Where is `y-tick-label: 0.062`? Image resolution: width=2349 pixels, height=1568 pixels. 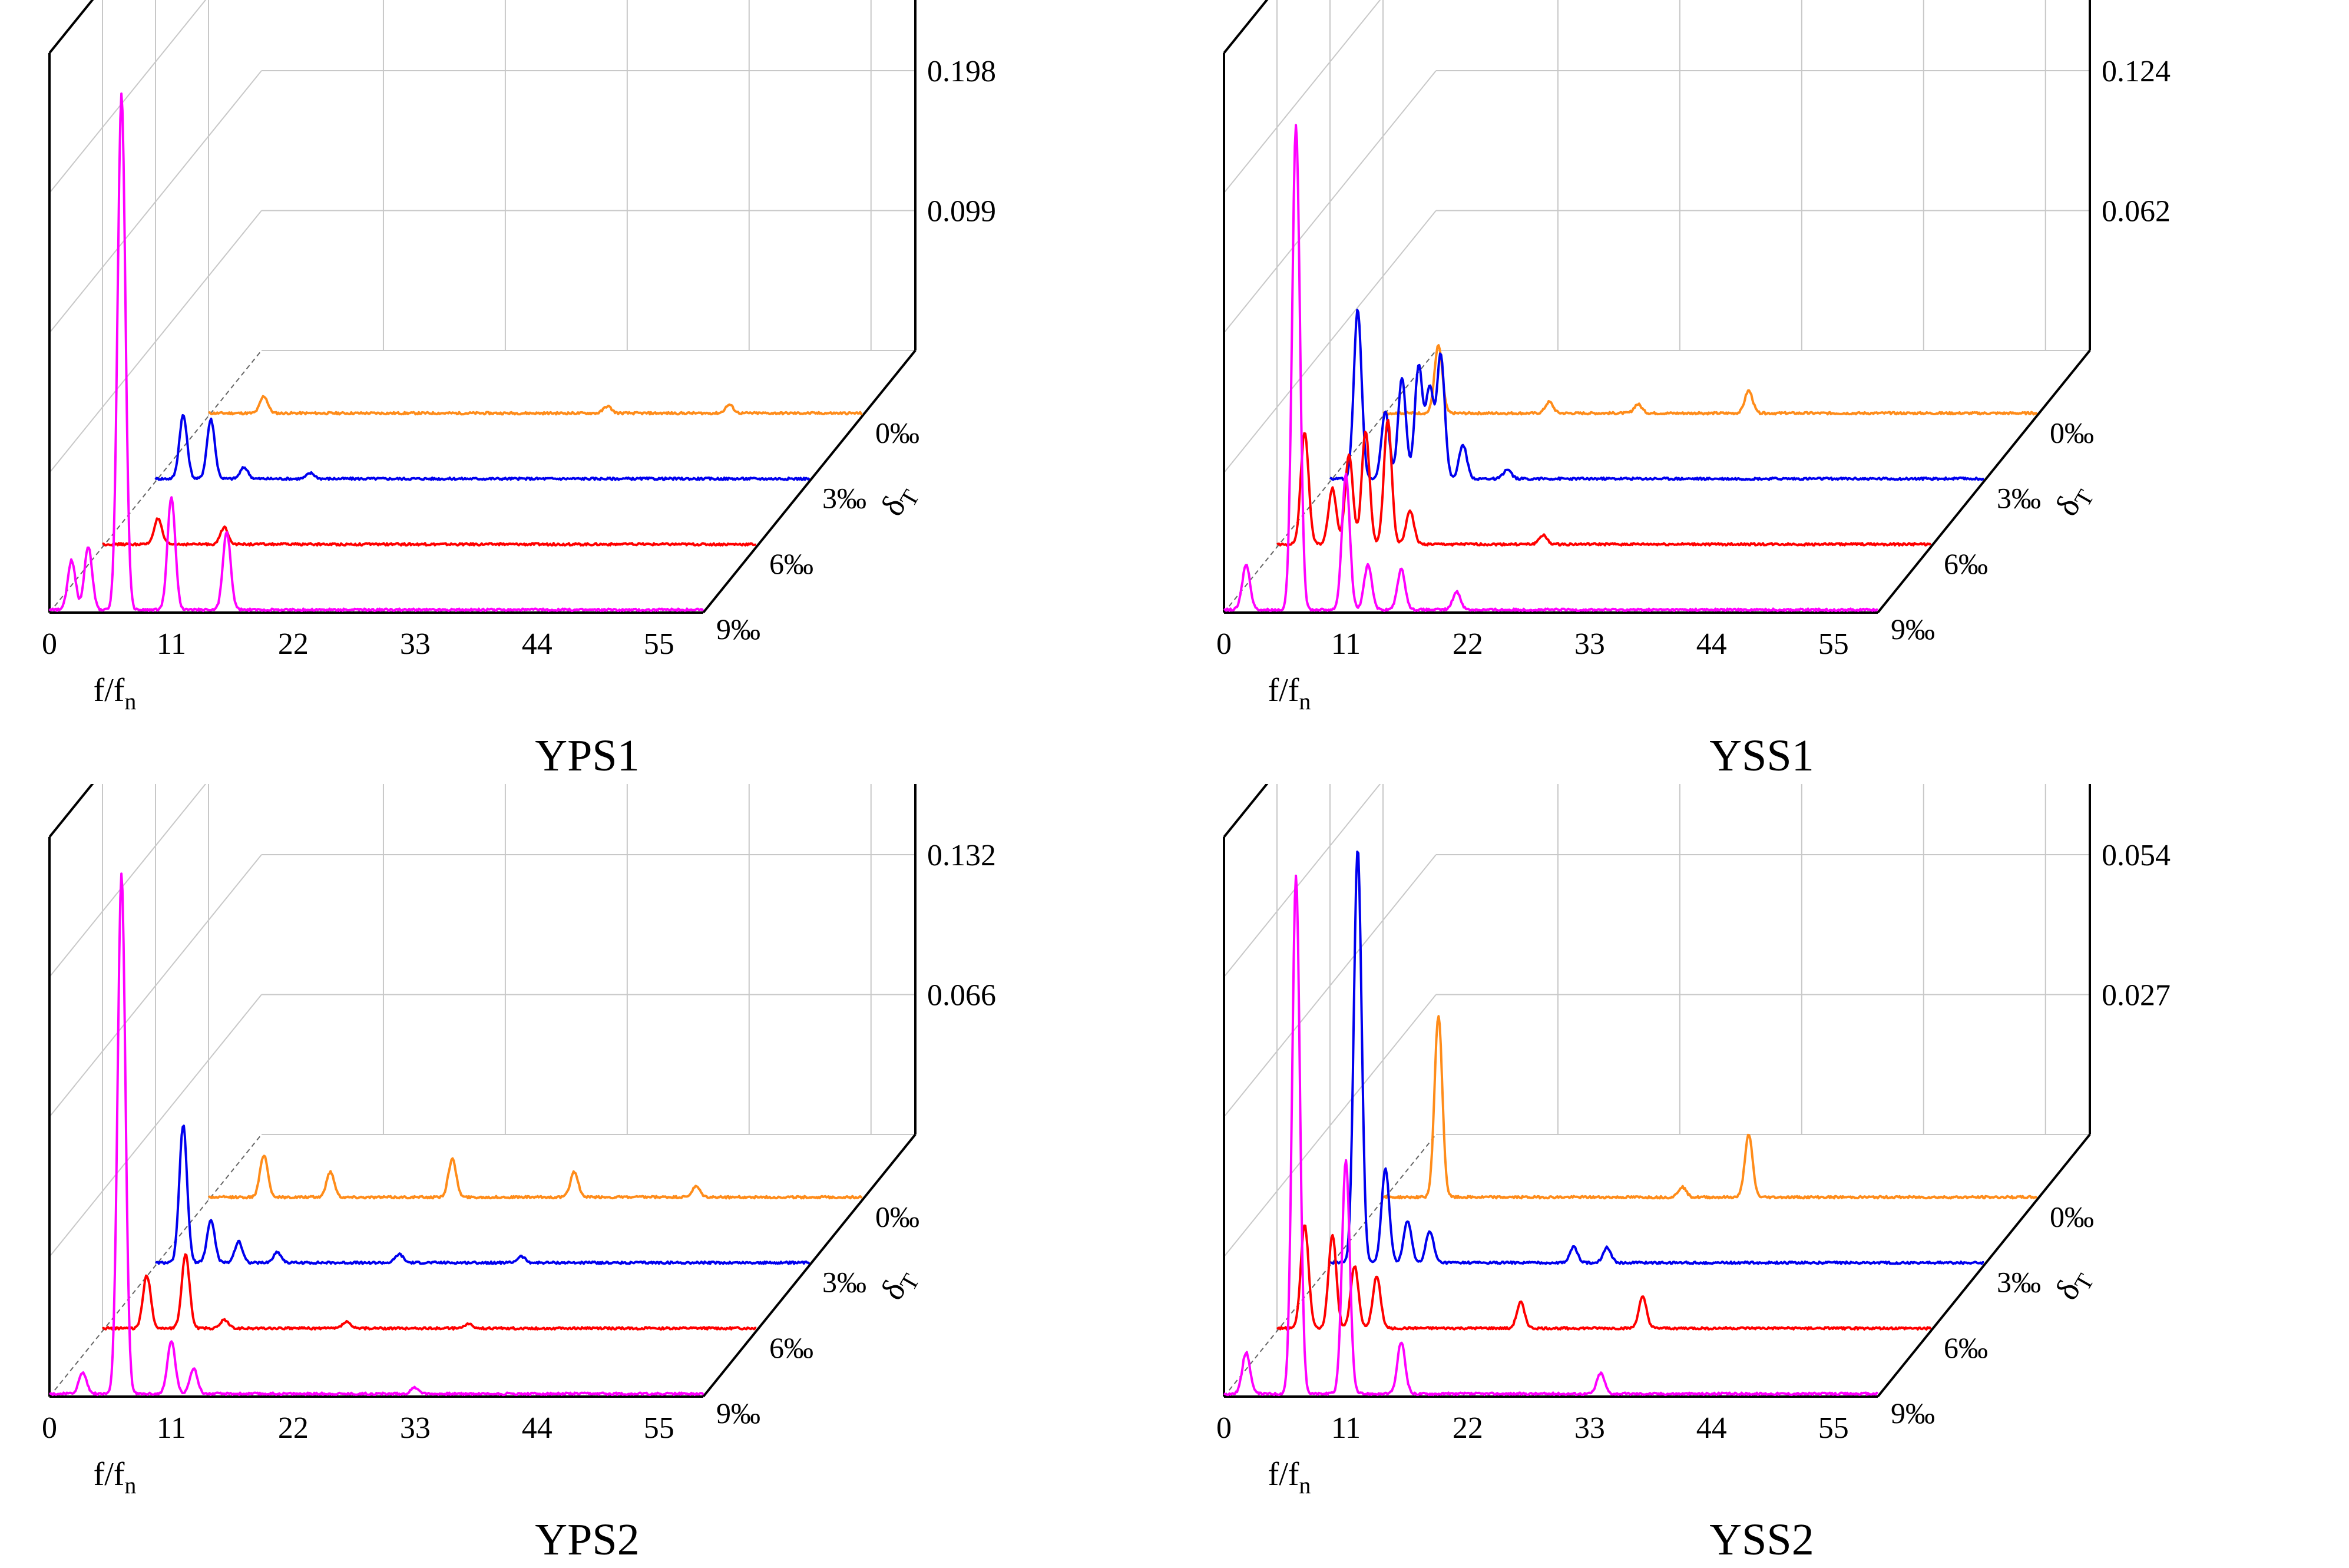
y-tick-label: 0.062 is located at coordinates (2136, 212).